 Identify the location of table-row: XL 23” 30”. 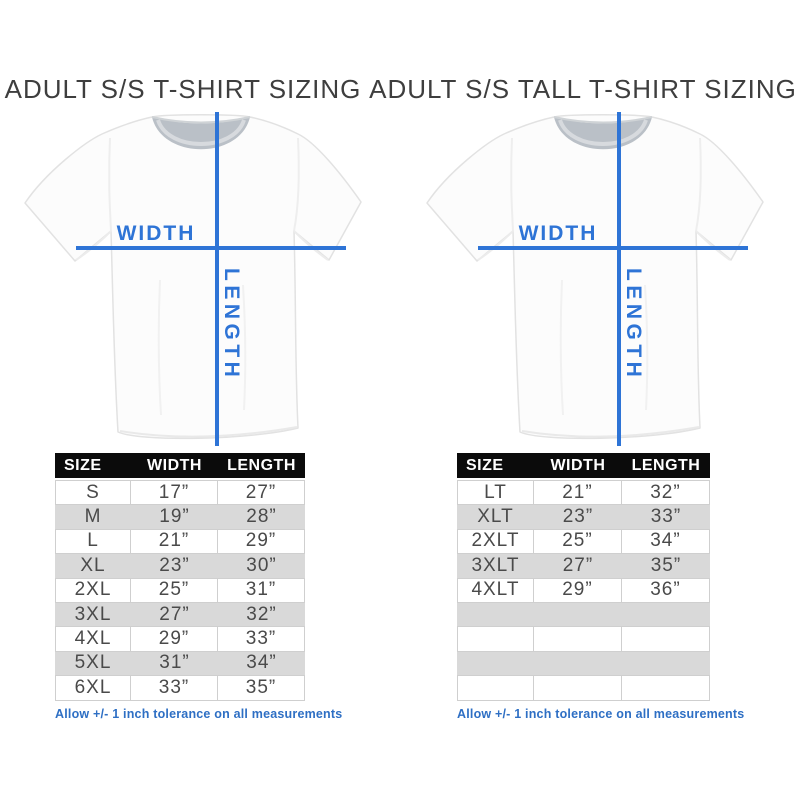
(180, 566).